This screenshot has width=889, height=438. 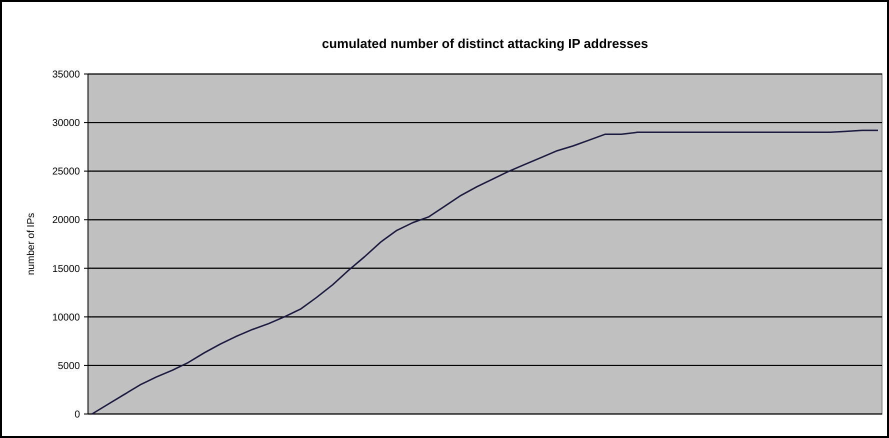 I want to click on y-tick-label: 25000, so click(x=66, y=172).